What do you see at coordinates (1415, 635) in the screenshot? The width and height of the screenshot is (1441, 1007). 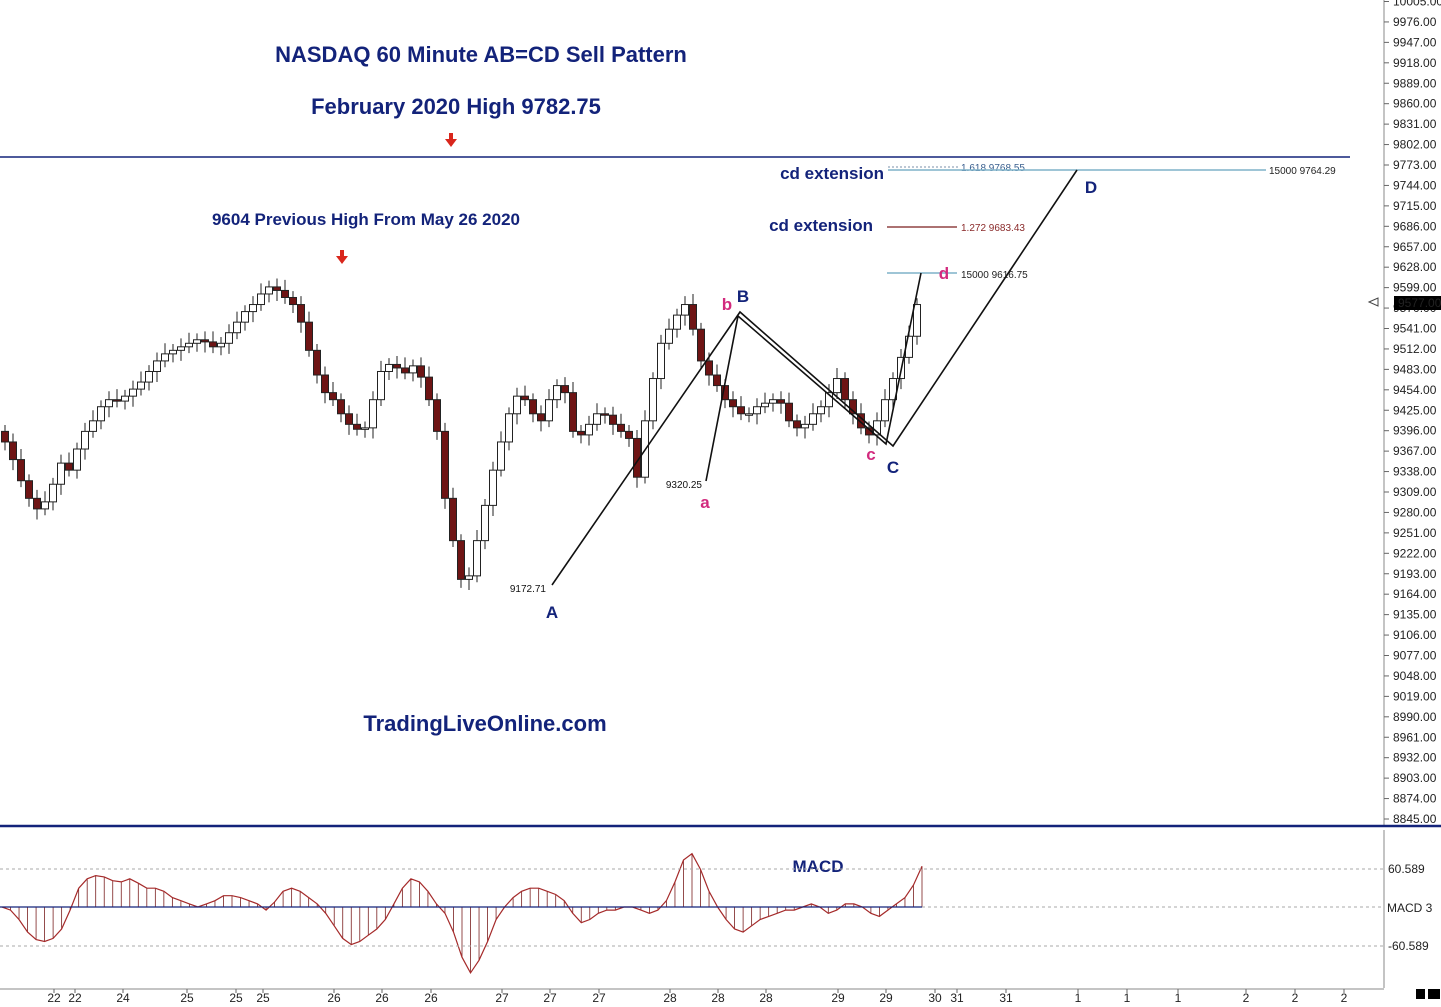 I see `price-tick-label: 9106.00` at bounding box center [1415, 635].